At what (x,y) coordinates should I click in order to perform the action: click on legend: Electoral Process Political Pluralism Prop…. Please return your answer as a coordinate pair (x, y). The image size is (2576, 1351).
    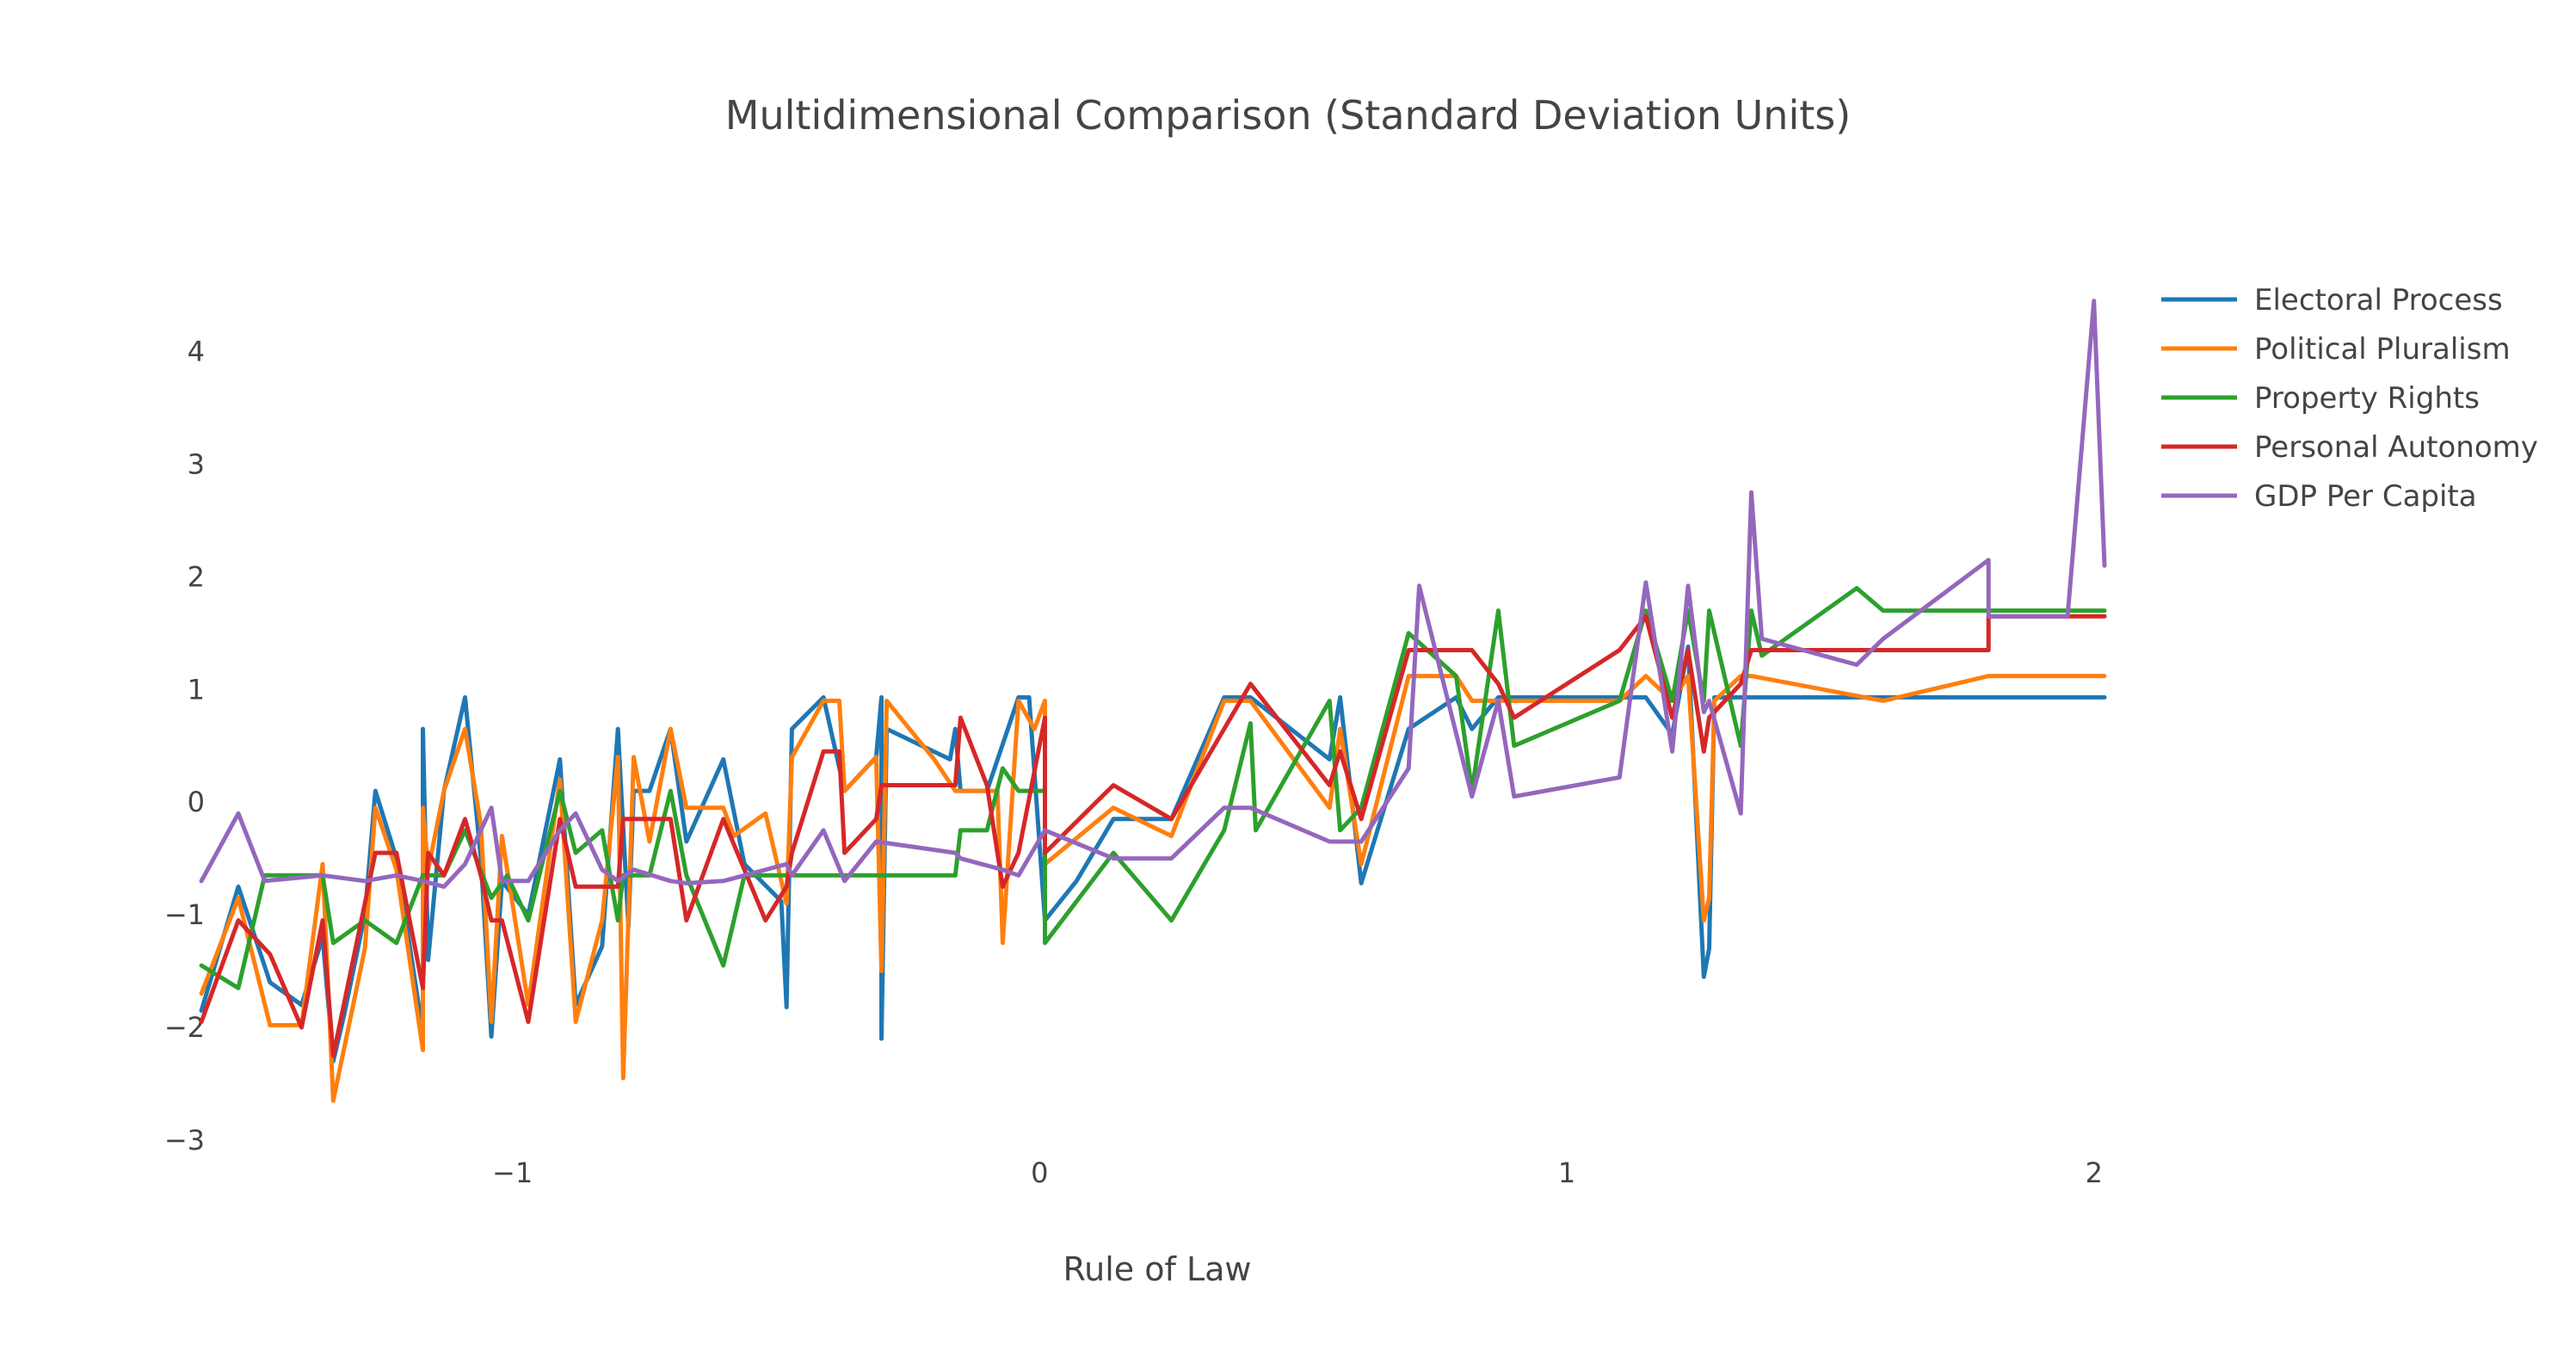
    Looking at the image, I should click on (2349, 399).